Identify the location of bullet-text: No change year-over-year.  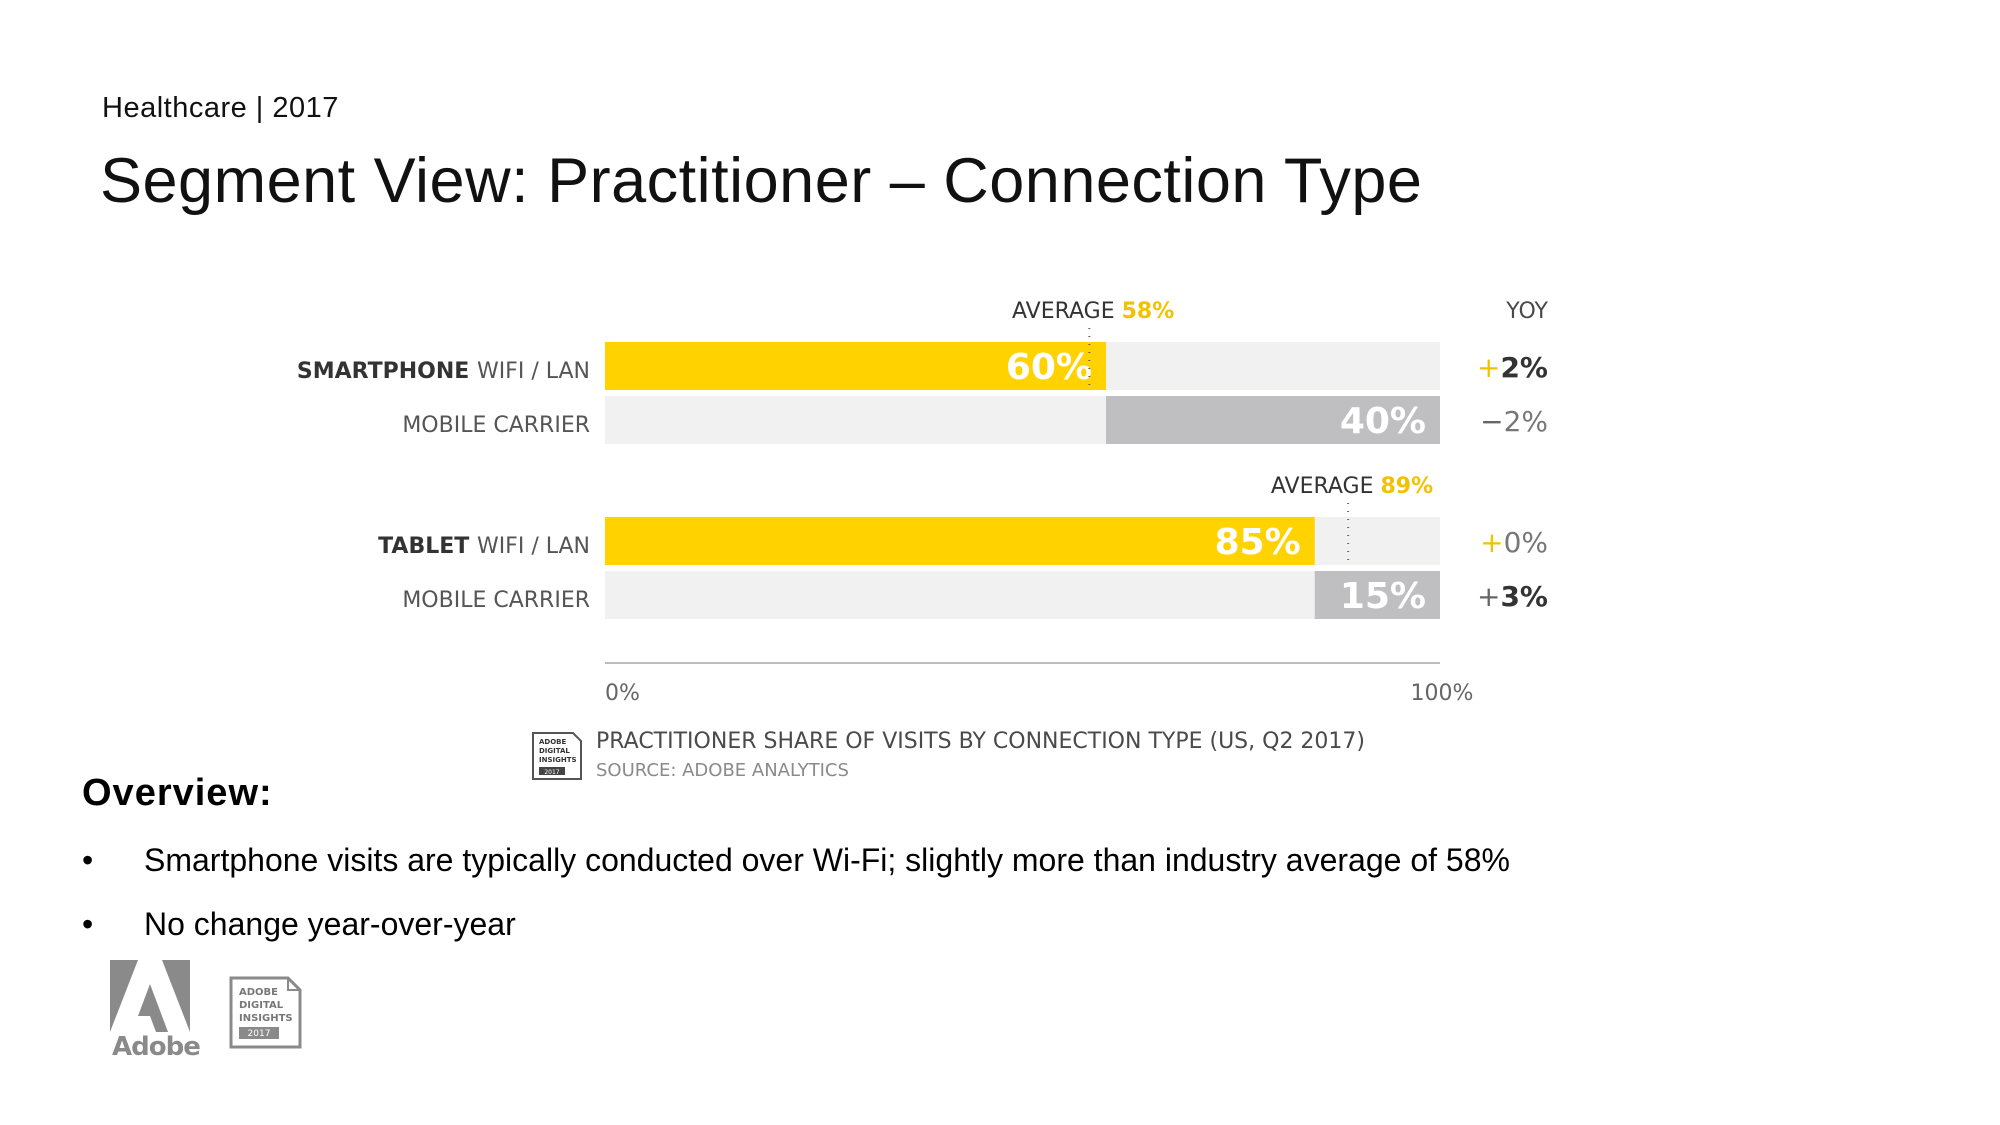
(330, 924).